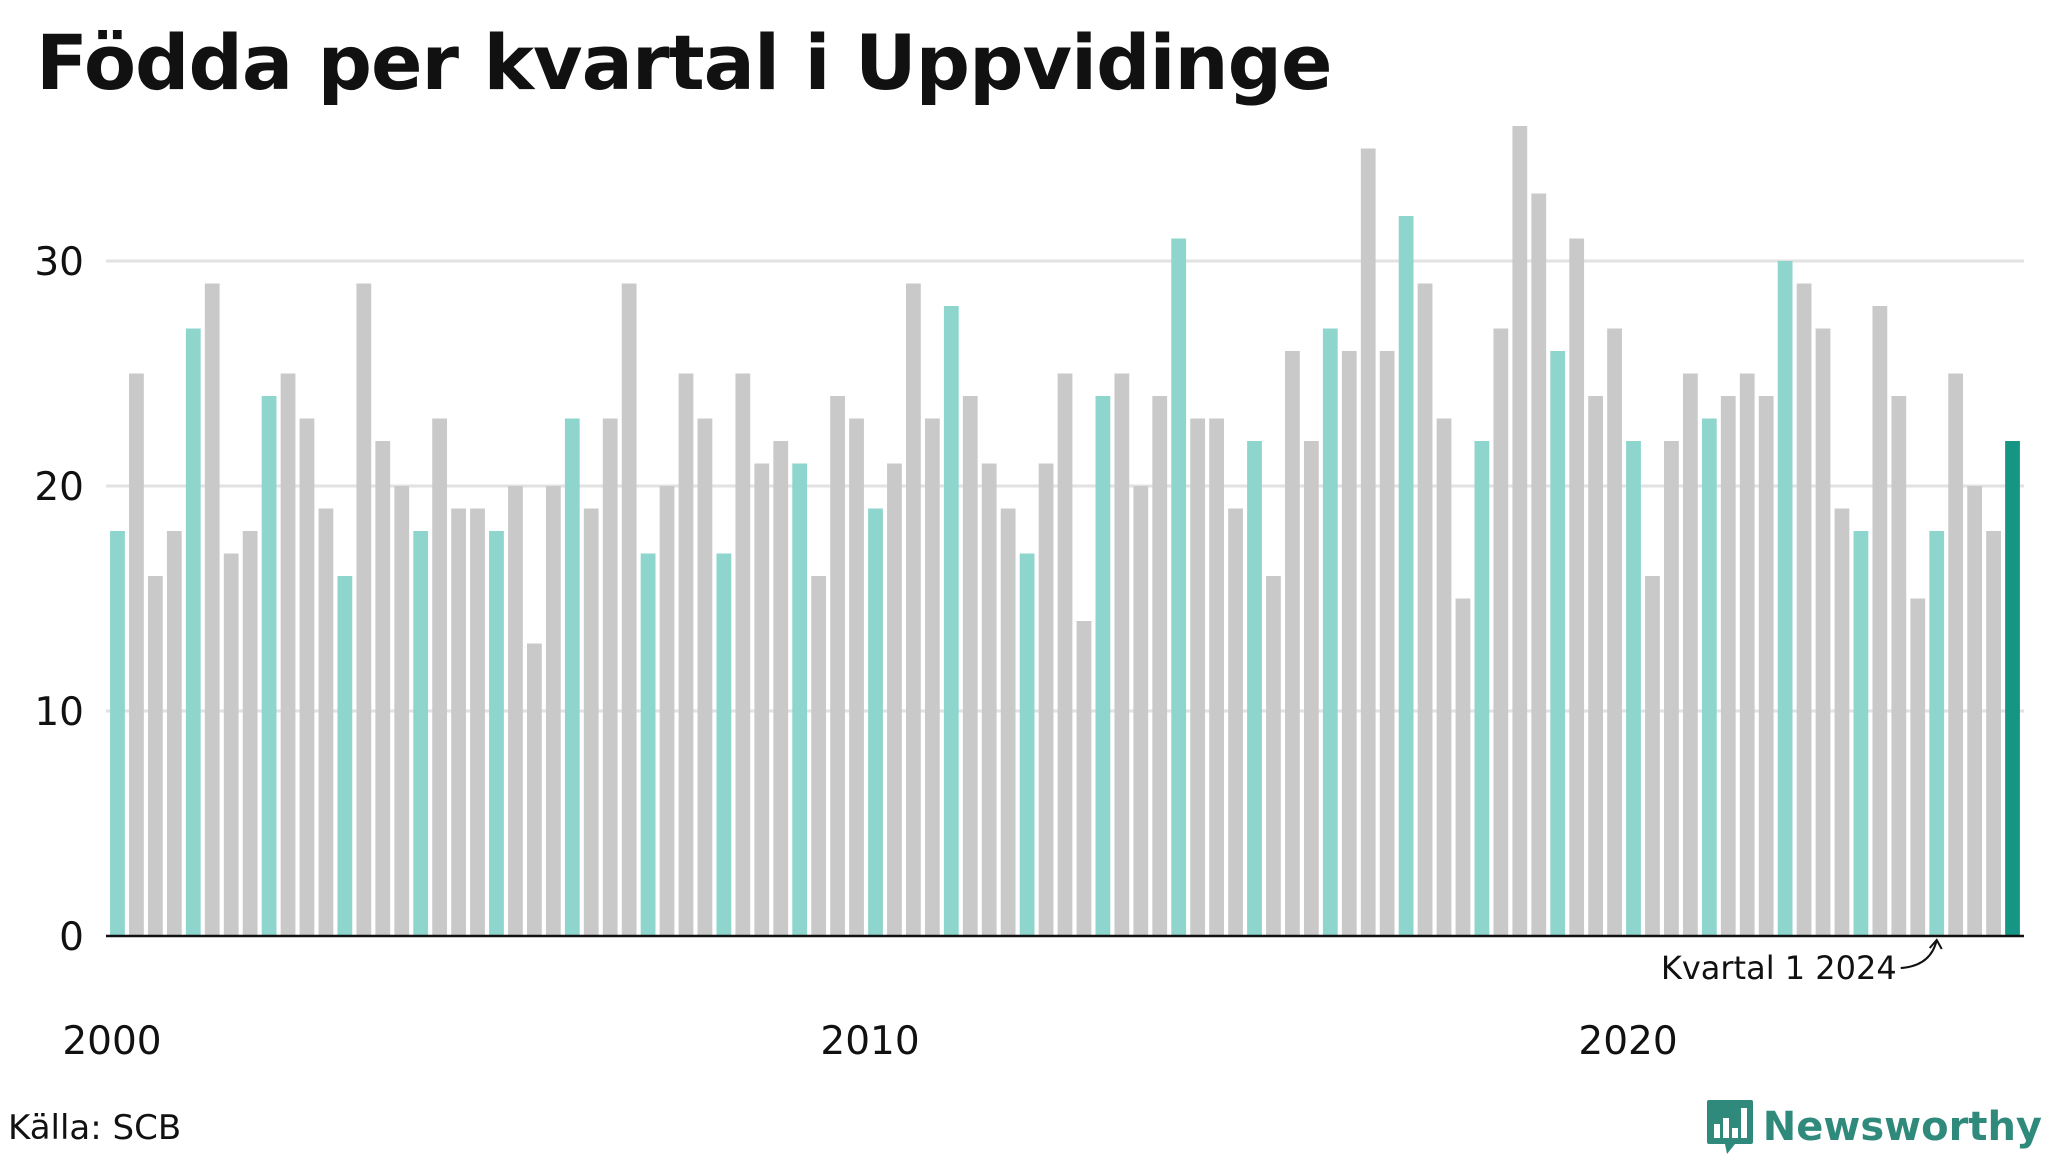 Image resolution: width=2048 pixels, height=1156 pixels. Describe the element at coordinates (174, 733) in the screenshot. I see `bar: 2000 Q4: 18` at that location.